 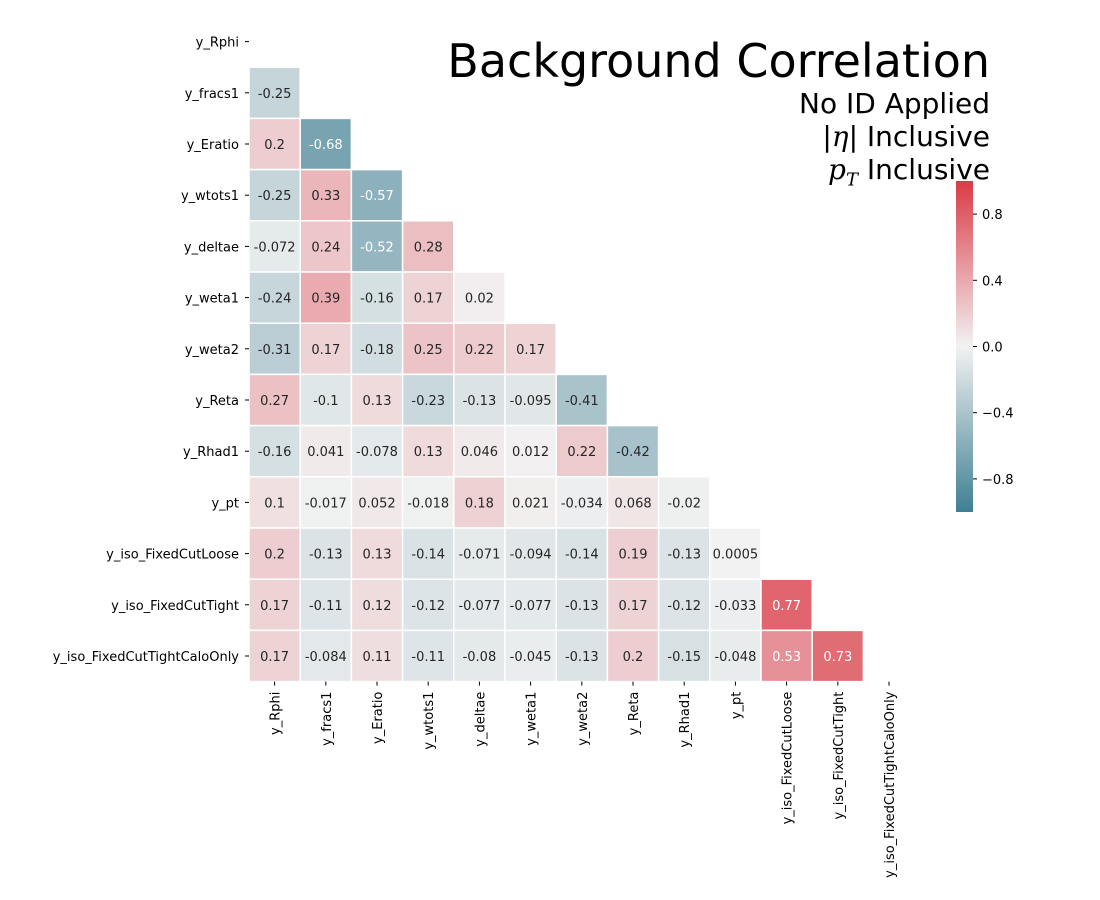 I want to click on y-tick-label: y_iso_FixedCutTight, so click(x=175, y=606).